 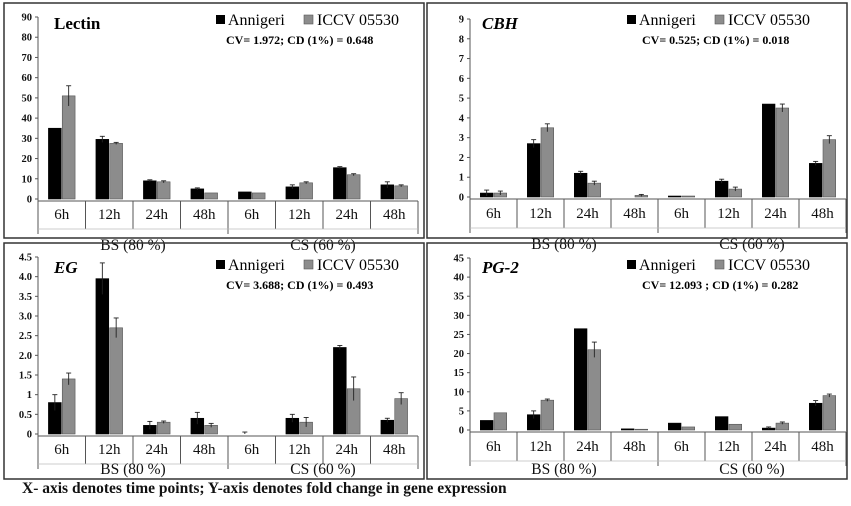 What do you see at coordinates (459, 259) in the screenshot?
I see `y-tick-label: 45` at bounding box center [459, 259].